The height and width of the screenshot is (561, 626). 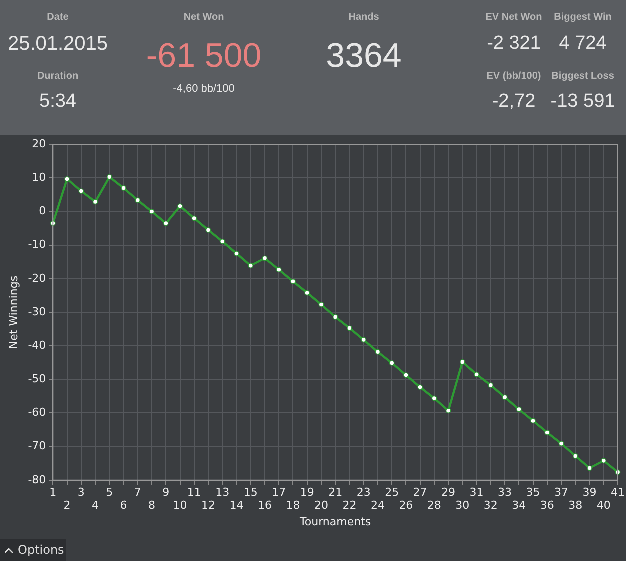 What do you see at coordinates (392, 492) in the screenshot?
I see `x-tick-label: 25` at bounding box center [392, 492].